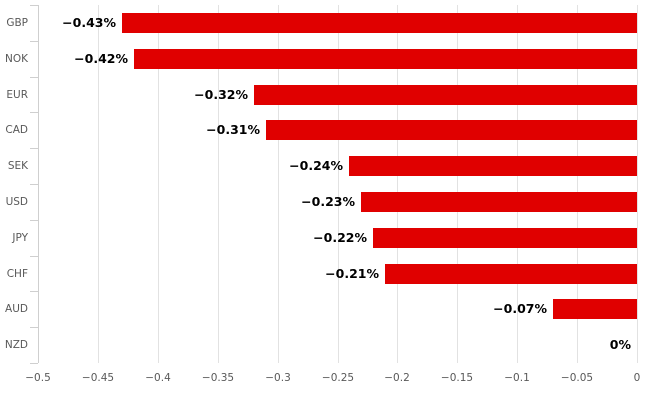 The image size is (656, 400). Describe the element at coordinates (352, 273) in the screenshot. I see `value-label: −0.21%` at that location.